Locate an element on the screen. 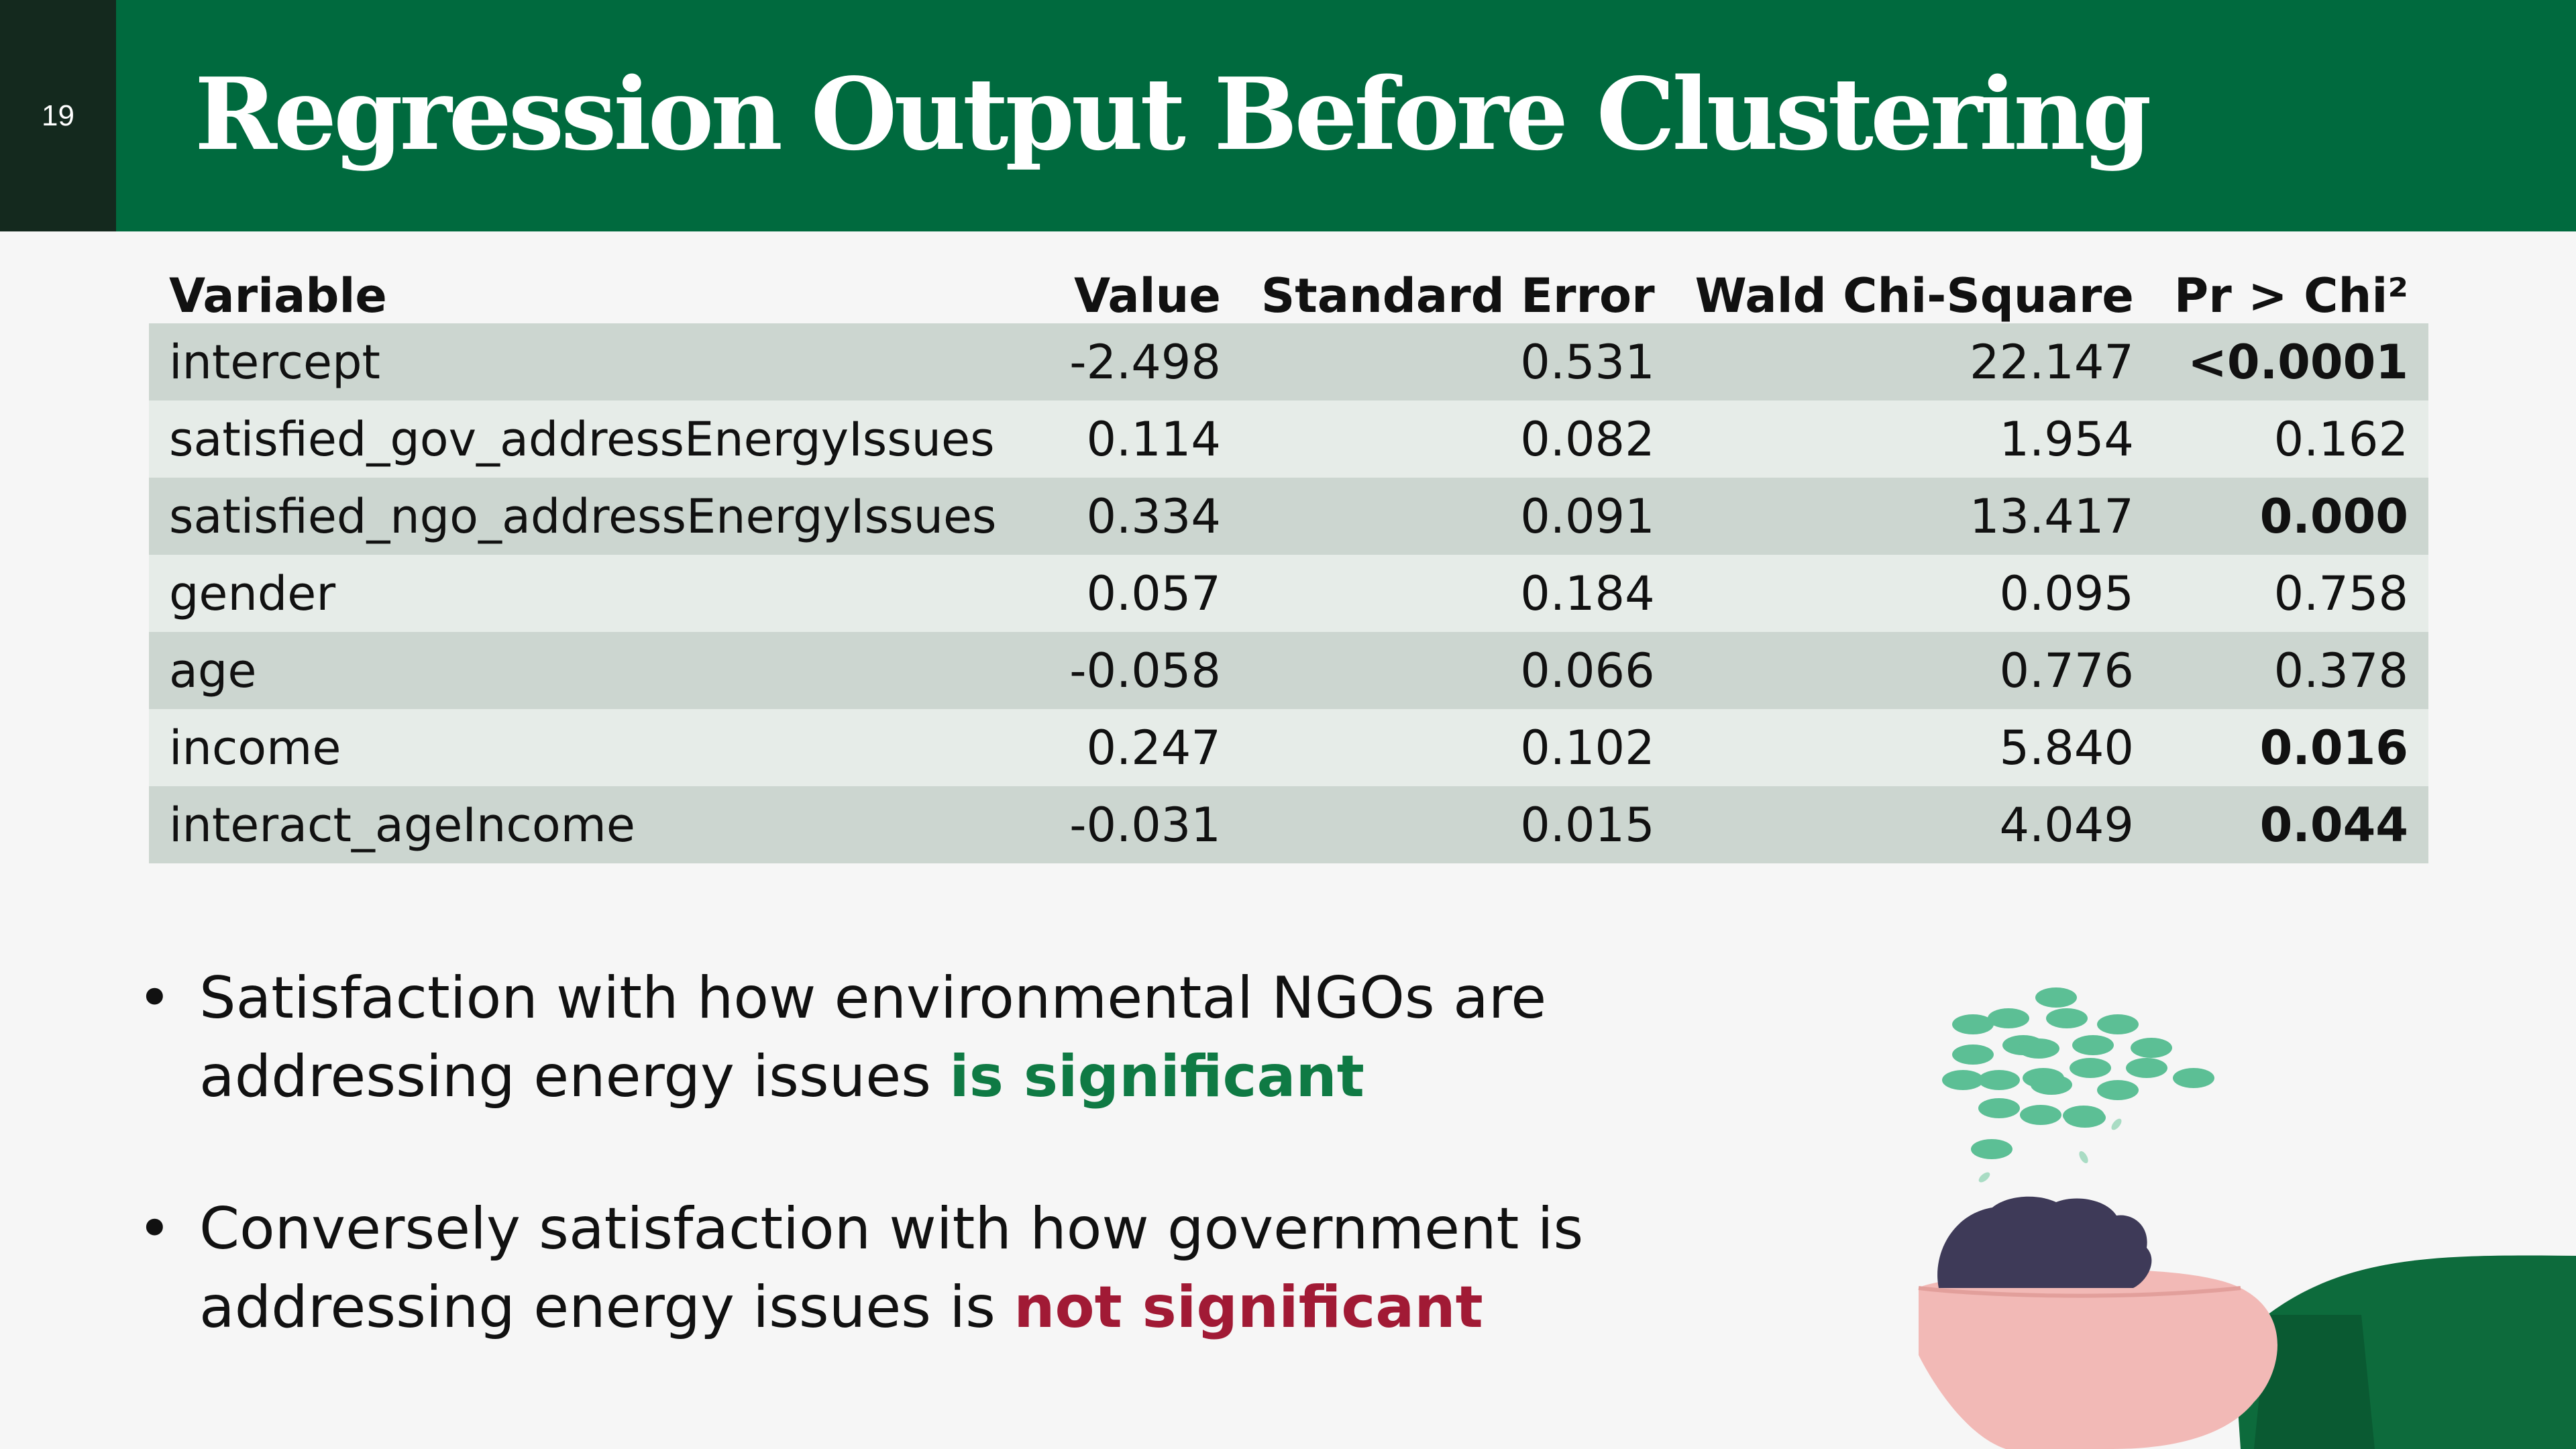 The image size is (2576, 1449). cell-p-value: 0.000 is located at coordinates (2290, 516).